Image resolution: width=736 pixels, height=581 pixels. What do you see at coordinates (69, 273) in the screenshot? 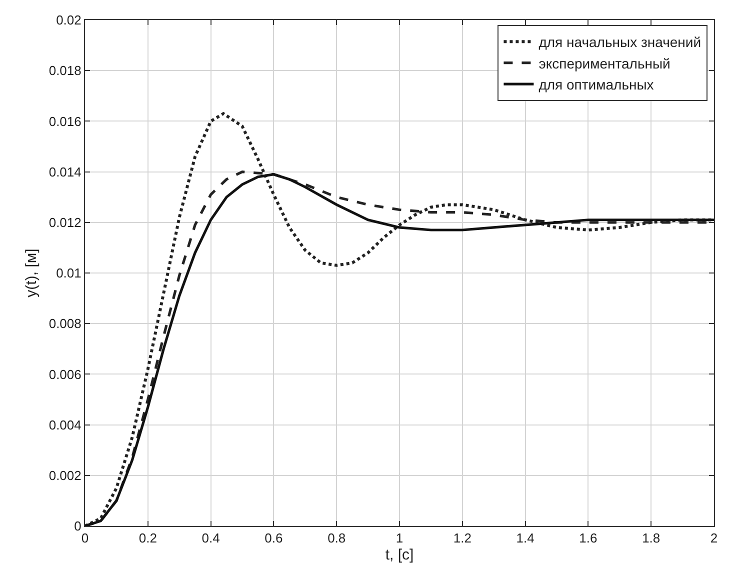
I see `y-tick-label: 0.01` at bounding box center [69, 273].